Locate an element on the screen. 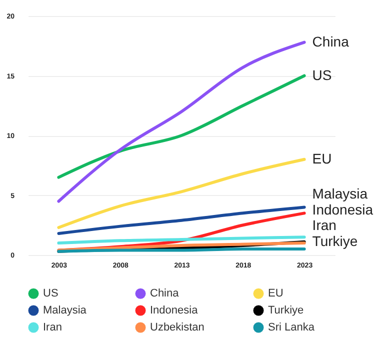 Image resolution: width=376 pixels, height=348 pixels. legend-label: Turkiye is located at coordinates (286, 310).